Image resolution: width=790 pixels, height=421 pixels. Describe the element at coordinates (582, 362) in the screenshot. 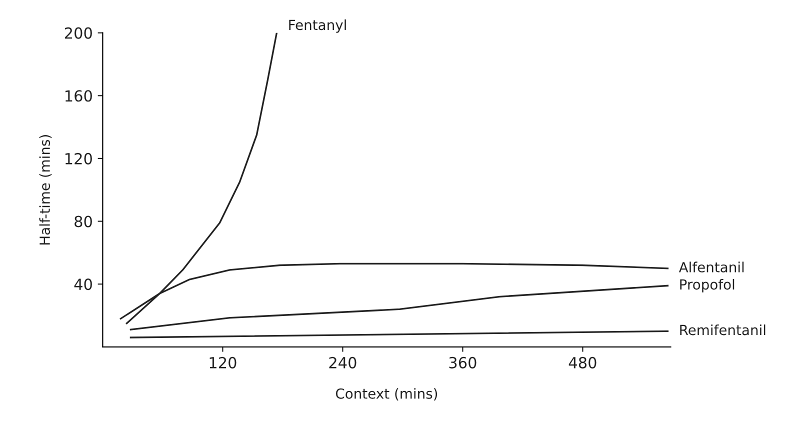

I see `x-tick-label: 480` at that location.